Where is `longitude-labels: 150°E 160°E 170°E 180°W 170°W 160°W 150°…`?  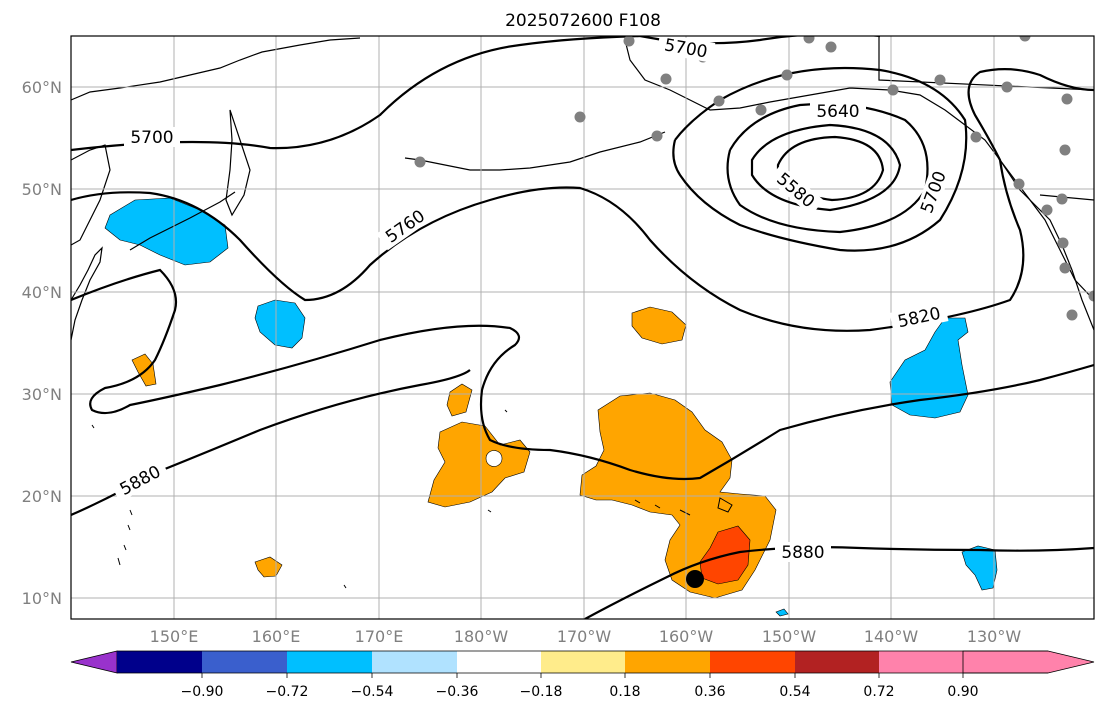 longitude-labels: 150°E 160°E 170°E 180°W 170°W 160°W 150°… is located at coordinates (586, 636).